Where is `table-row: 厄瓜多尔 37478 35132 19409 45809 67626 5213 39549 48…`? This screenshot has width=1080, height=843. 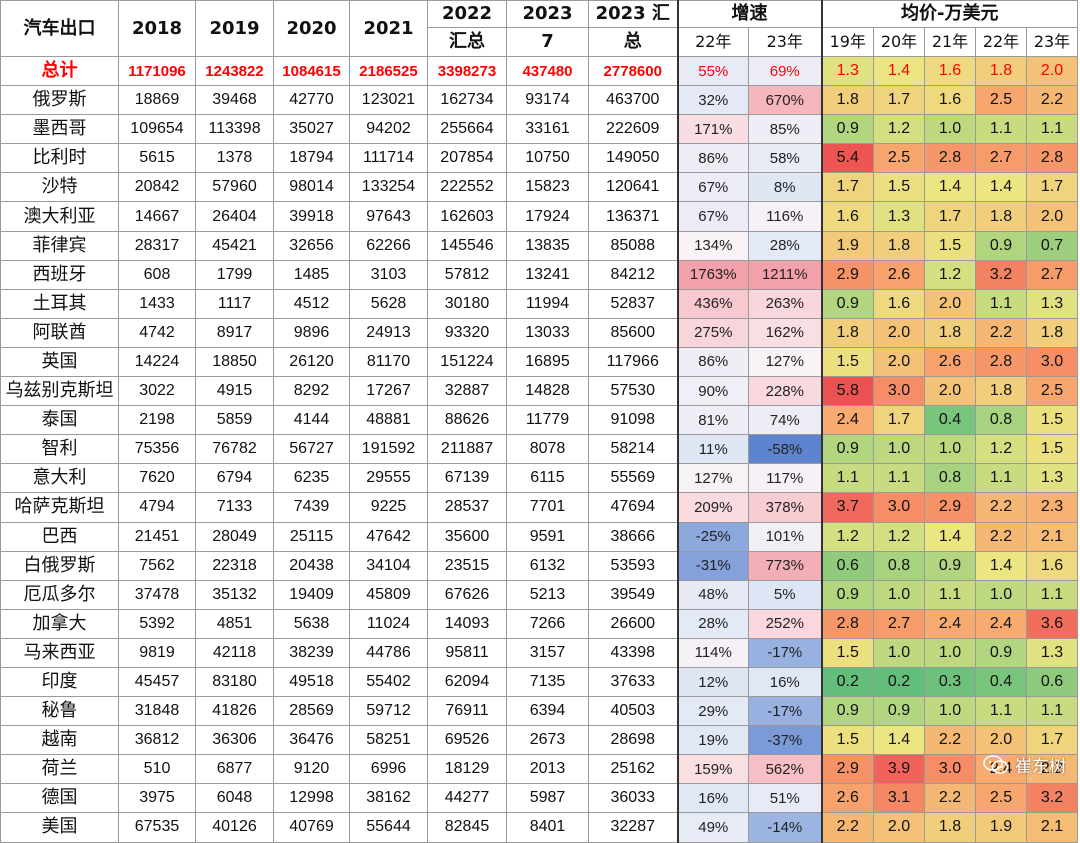
table-row: 厄瓜多尔 37478 35132 19409 45809 67626 5213 39549 48… is located at coordinates (539, 594).